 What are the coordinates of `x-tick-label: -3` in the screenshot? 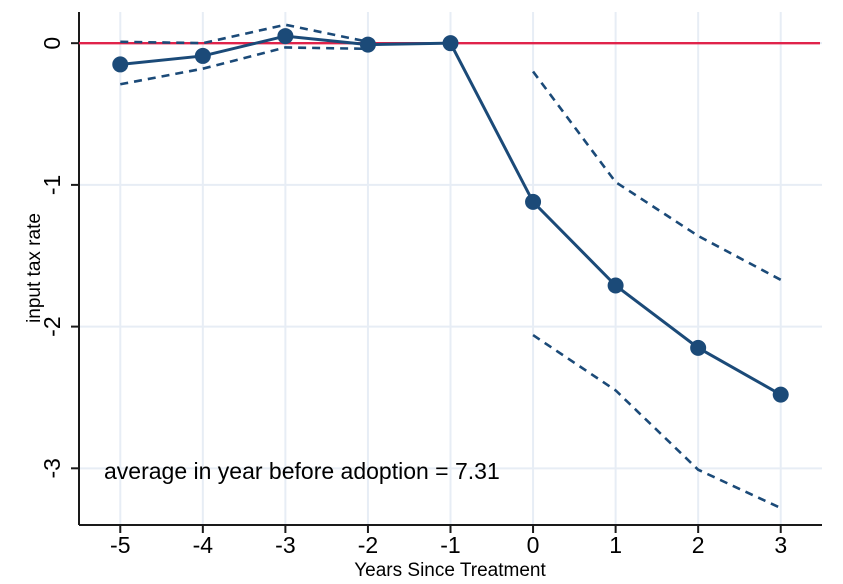 It's located at (285, 545).